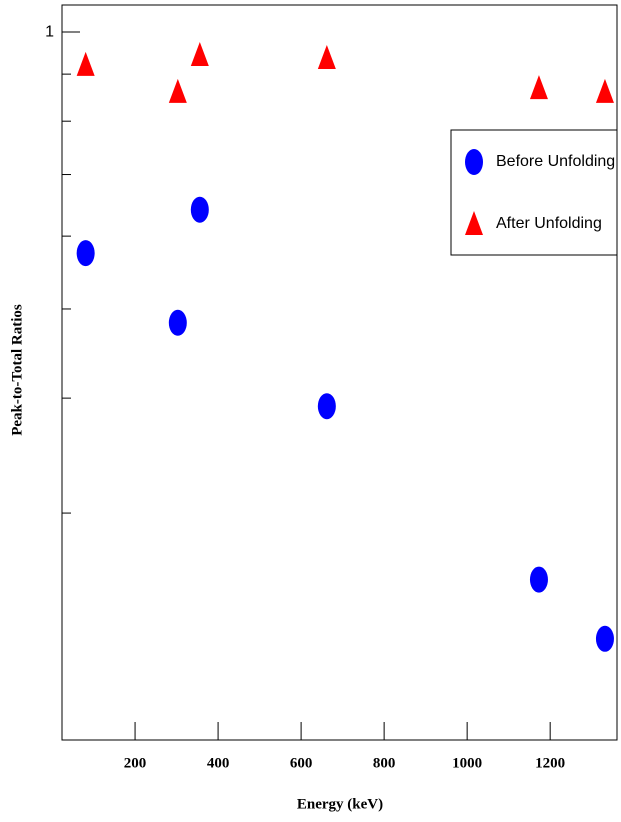 Image resolution: width=621 pixels, height=822 pixels. What do you see at coordinates (549, 223) in the screenshot?
I see `legend-label: After Unfolding` at bounding box center [549, 223].